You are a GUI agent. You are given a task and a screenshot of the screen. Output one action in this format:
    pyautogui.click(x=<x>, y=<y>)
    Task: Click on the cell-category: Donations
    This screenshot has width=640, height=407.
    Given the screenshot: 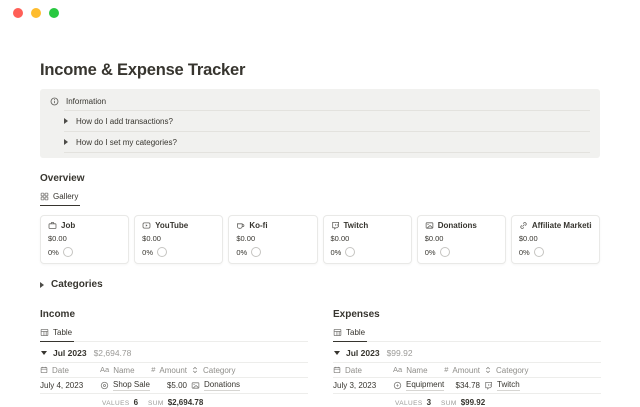 What is the action you would take?
    pyautogui.click(x=247, y=385)
    